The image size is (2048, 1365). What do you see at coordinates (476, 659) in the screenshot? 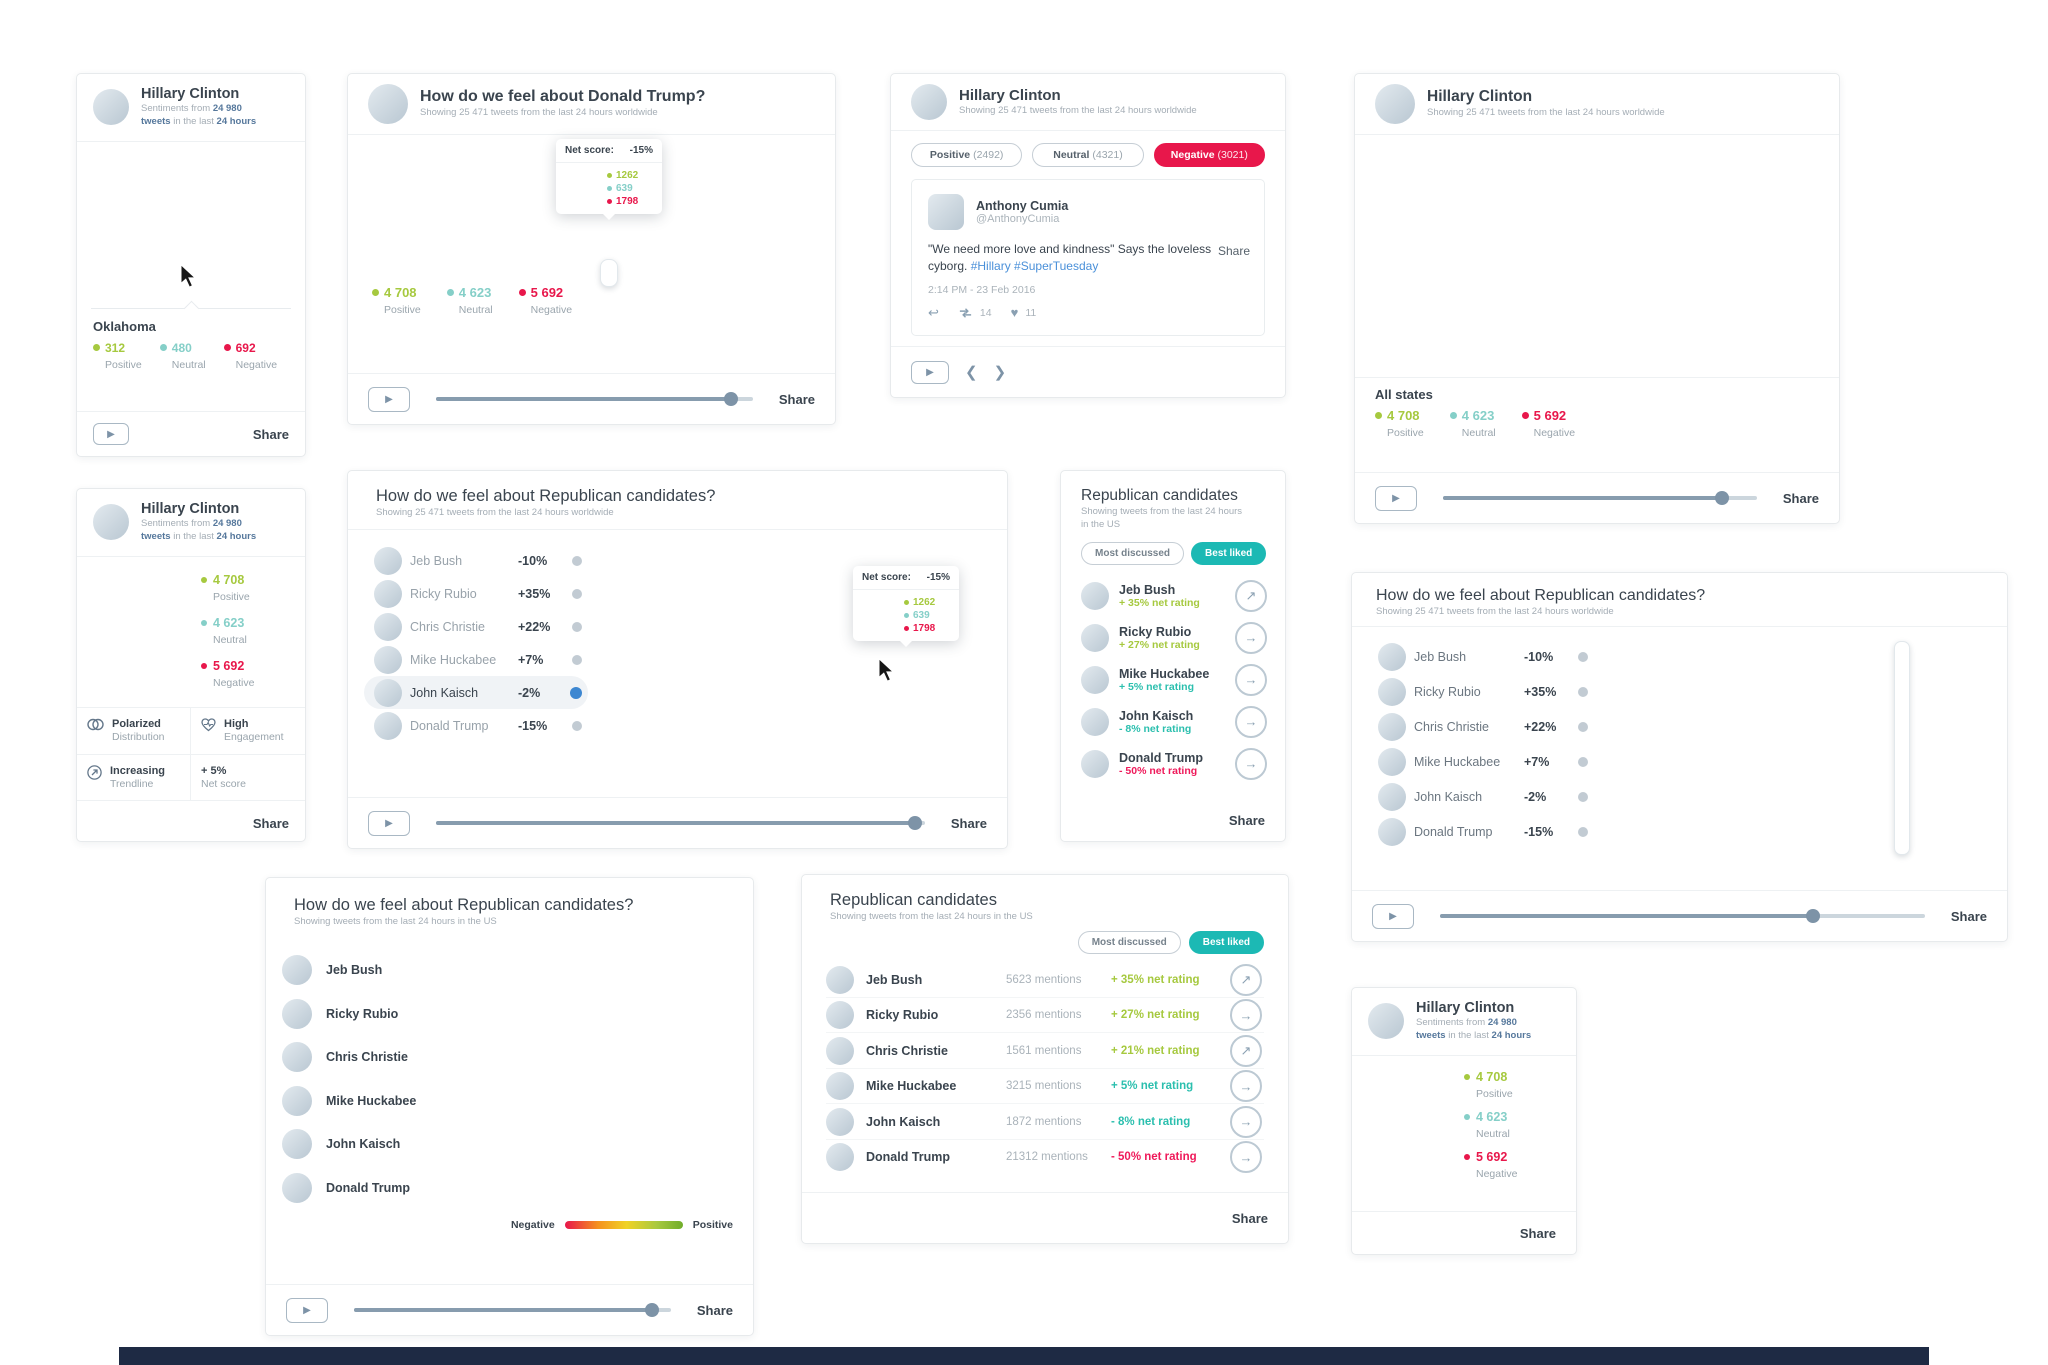
I see `candidate-row-mike-huckabee: Mike Huckabee +7%` at bounding box center [476, 659].